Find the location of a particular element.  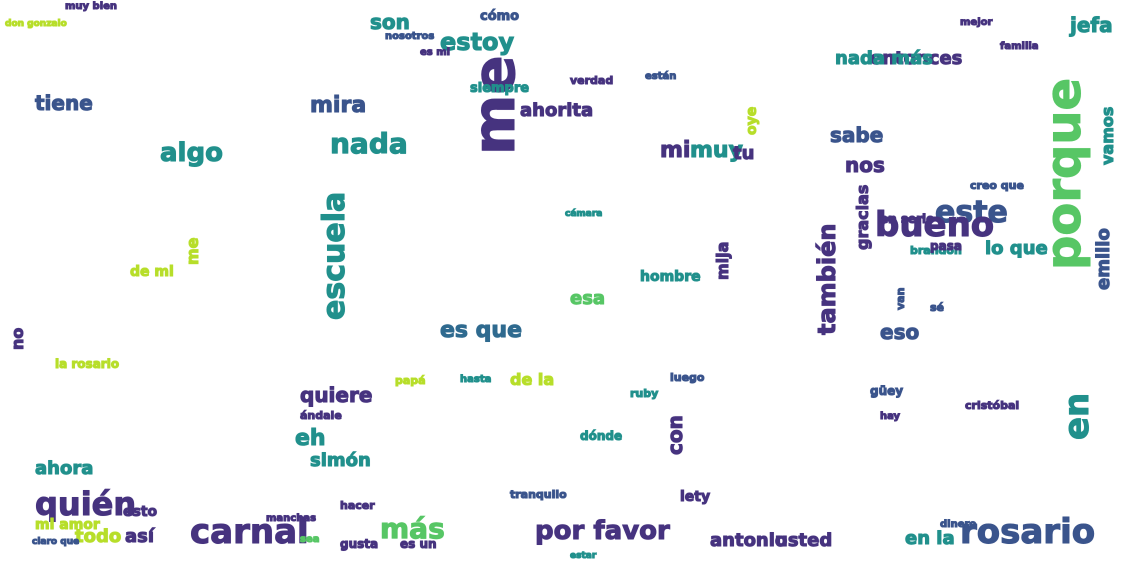

word-mejor: oye is located at coordinates (752, 120).